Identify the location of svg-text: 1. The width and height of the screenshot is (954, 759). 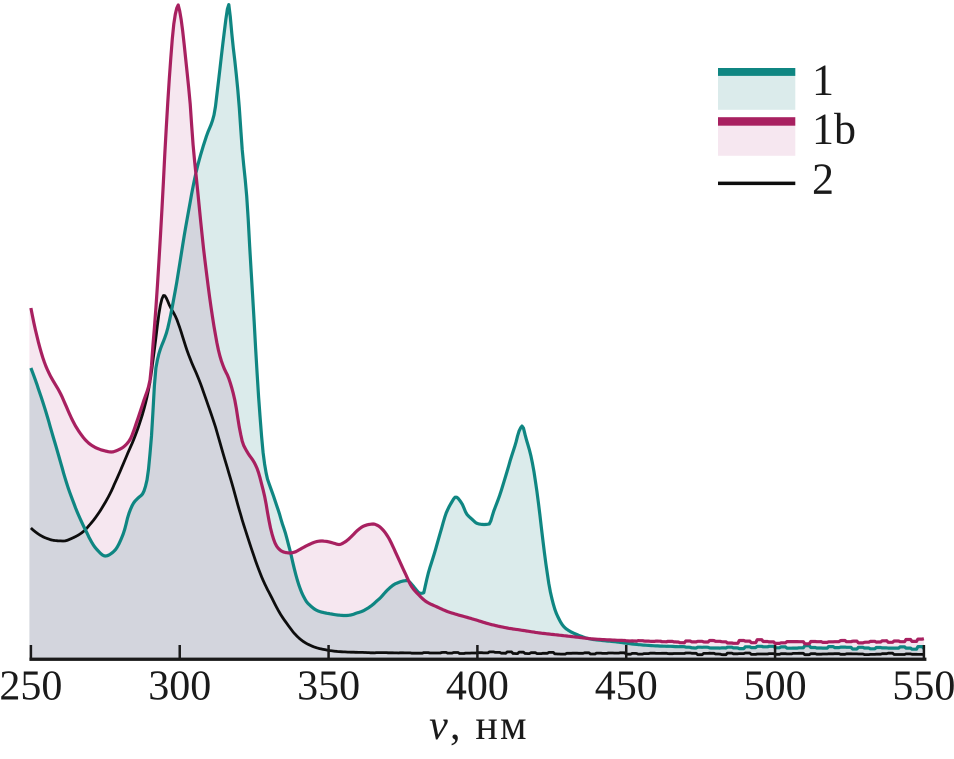
(823, 80).